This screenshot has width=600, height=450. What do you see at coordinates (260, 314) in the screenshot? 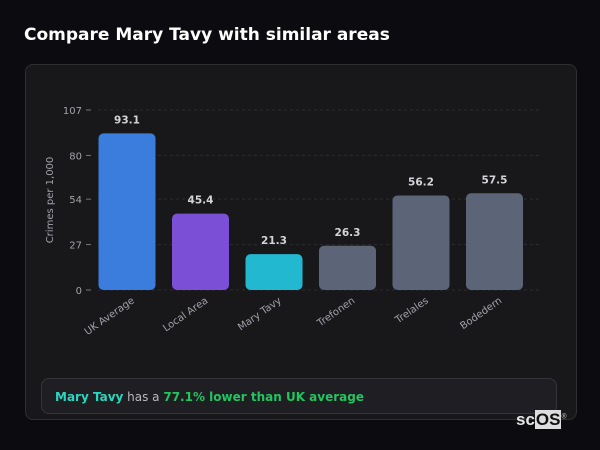
I see `x-tick-label: Mary Tavy` at bounding box center [260, 314].